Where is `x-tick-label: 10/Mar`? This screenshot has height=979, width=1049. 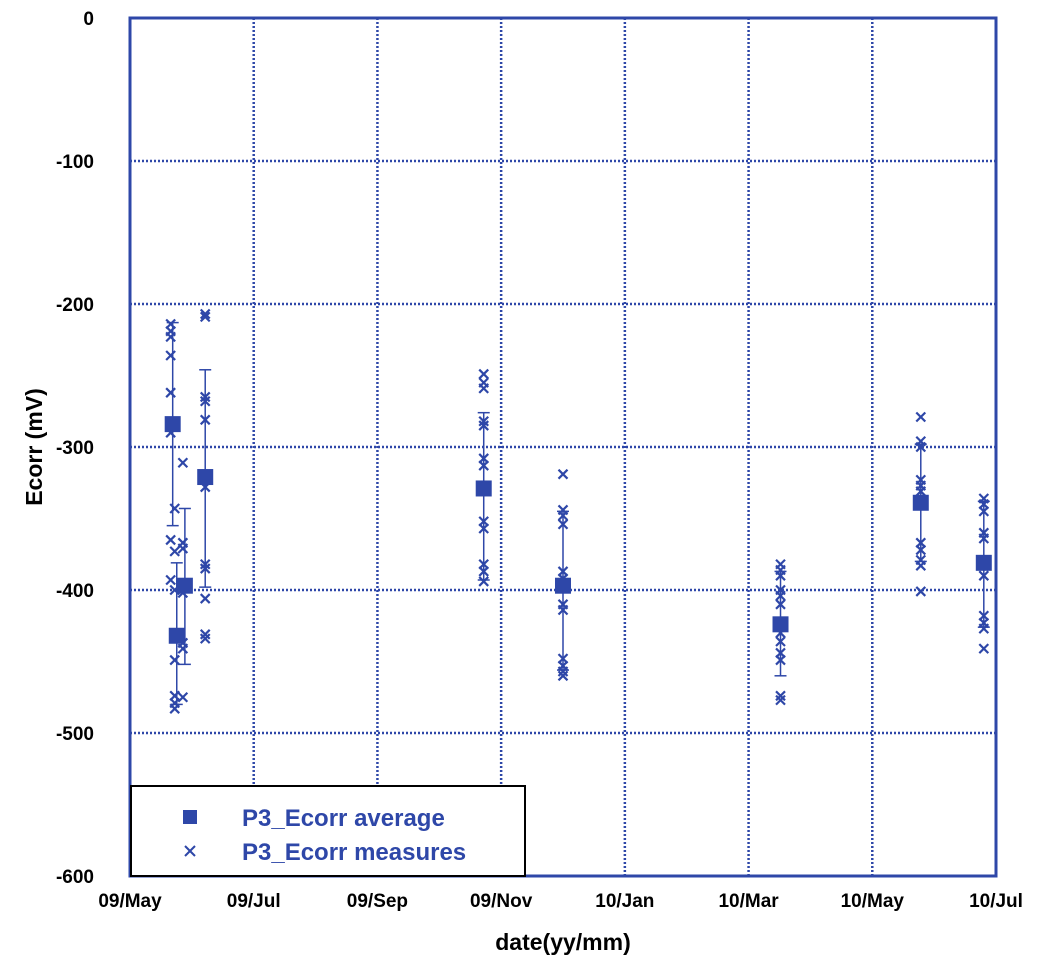 x-tick-label: 10/Mar is located at coordinates (748, 901).